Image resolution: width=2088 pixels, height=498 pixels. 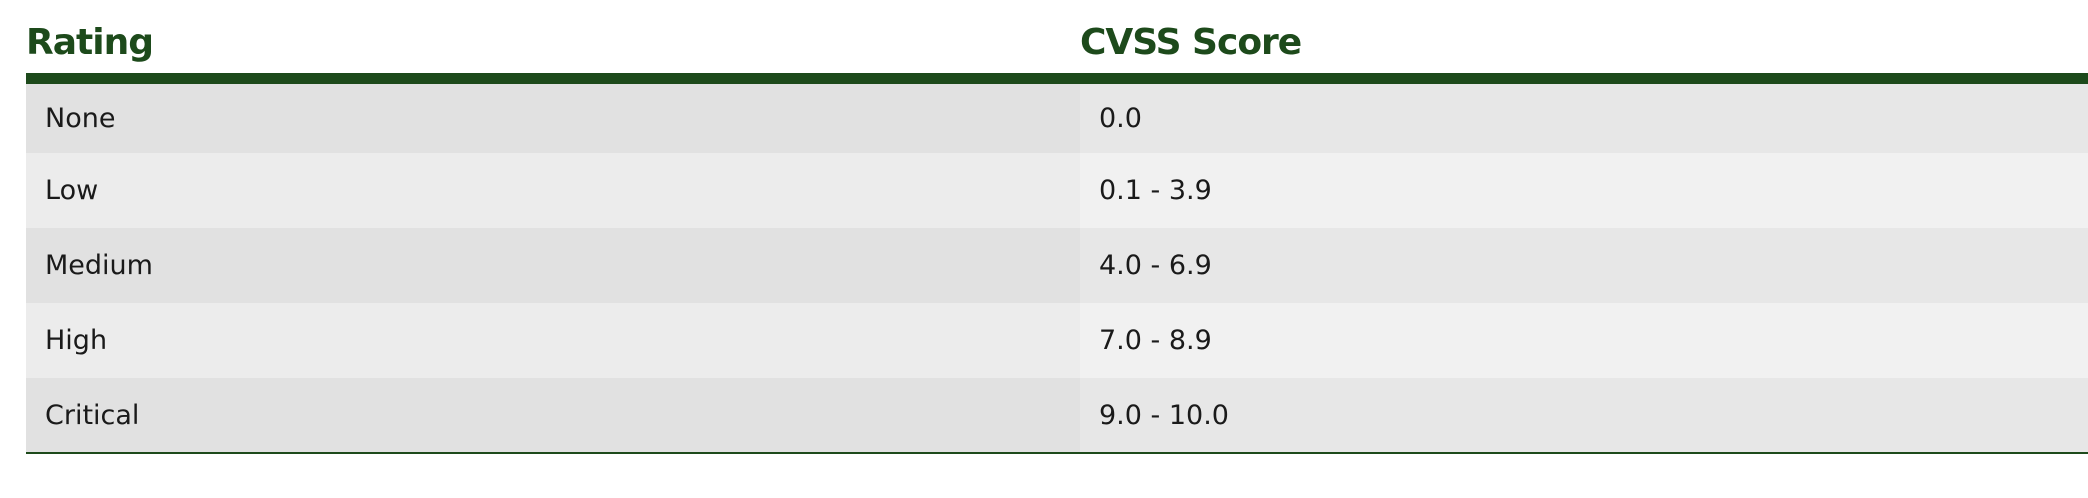 I want to click on score-cell: 7.0 - 8.9, so click(x=1584, y=340).